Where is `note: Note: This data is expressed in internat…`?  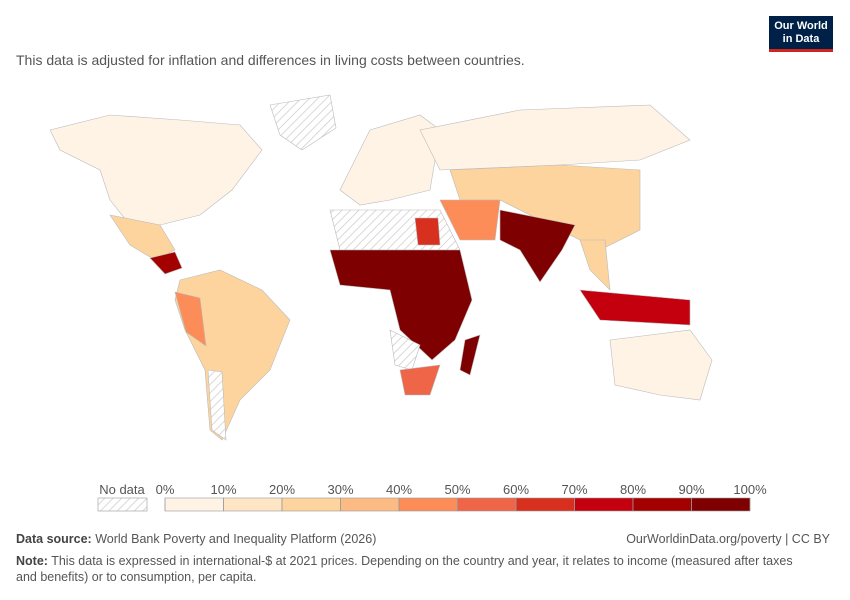
note: Note: This data is expressed in internat… is located at coordinates (416, 569).